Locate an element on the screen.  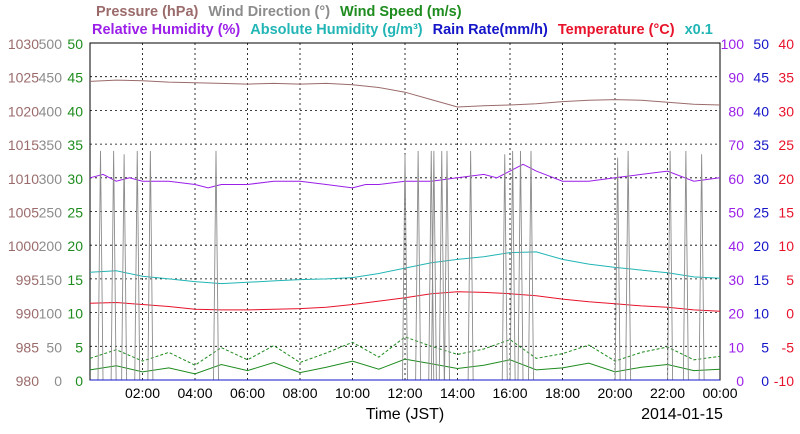
rain_rate-tick-label: 25 is located at coordinates (761, 213).